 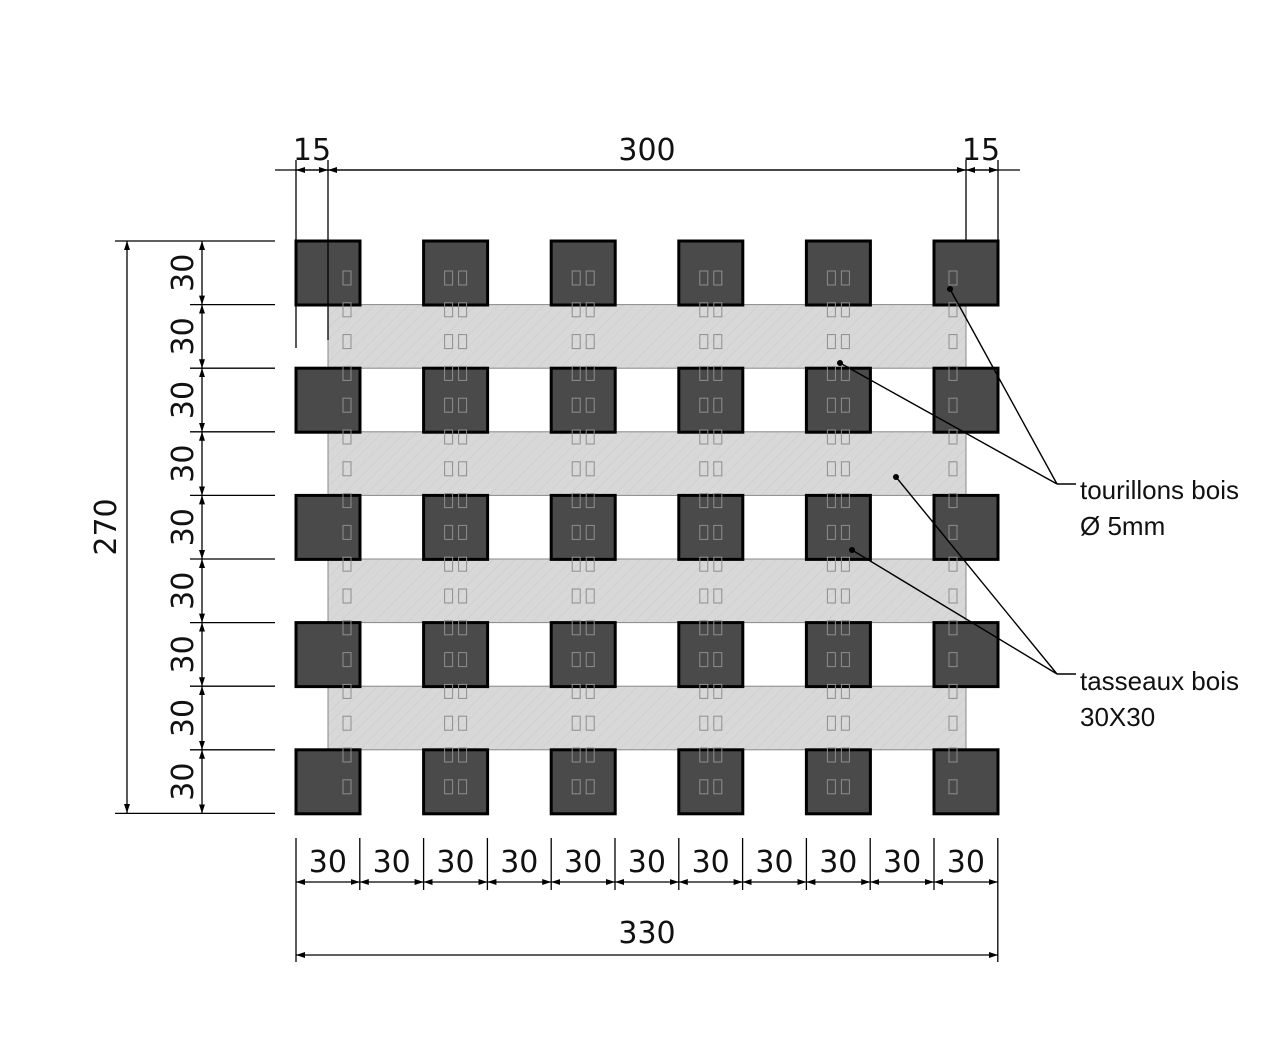 I want to click on top-dim-left-label: 15, so click(x=312, y=150).